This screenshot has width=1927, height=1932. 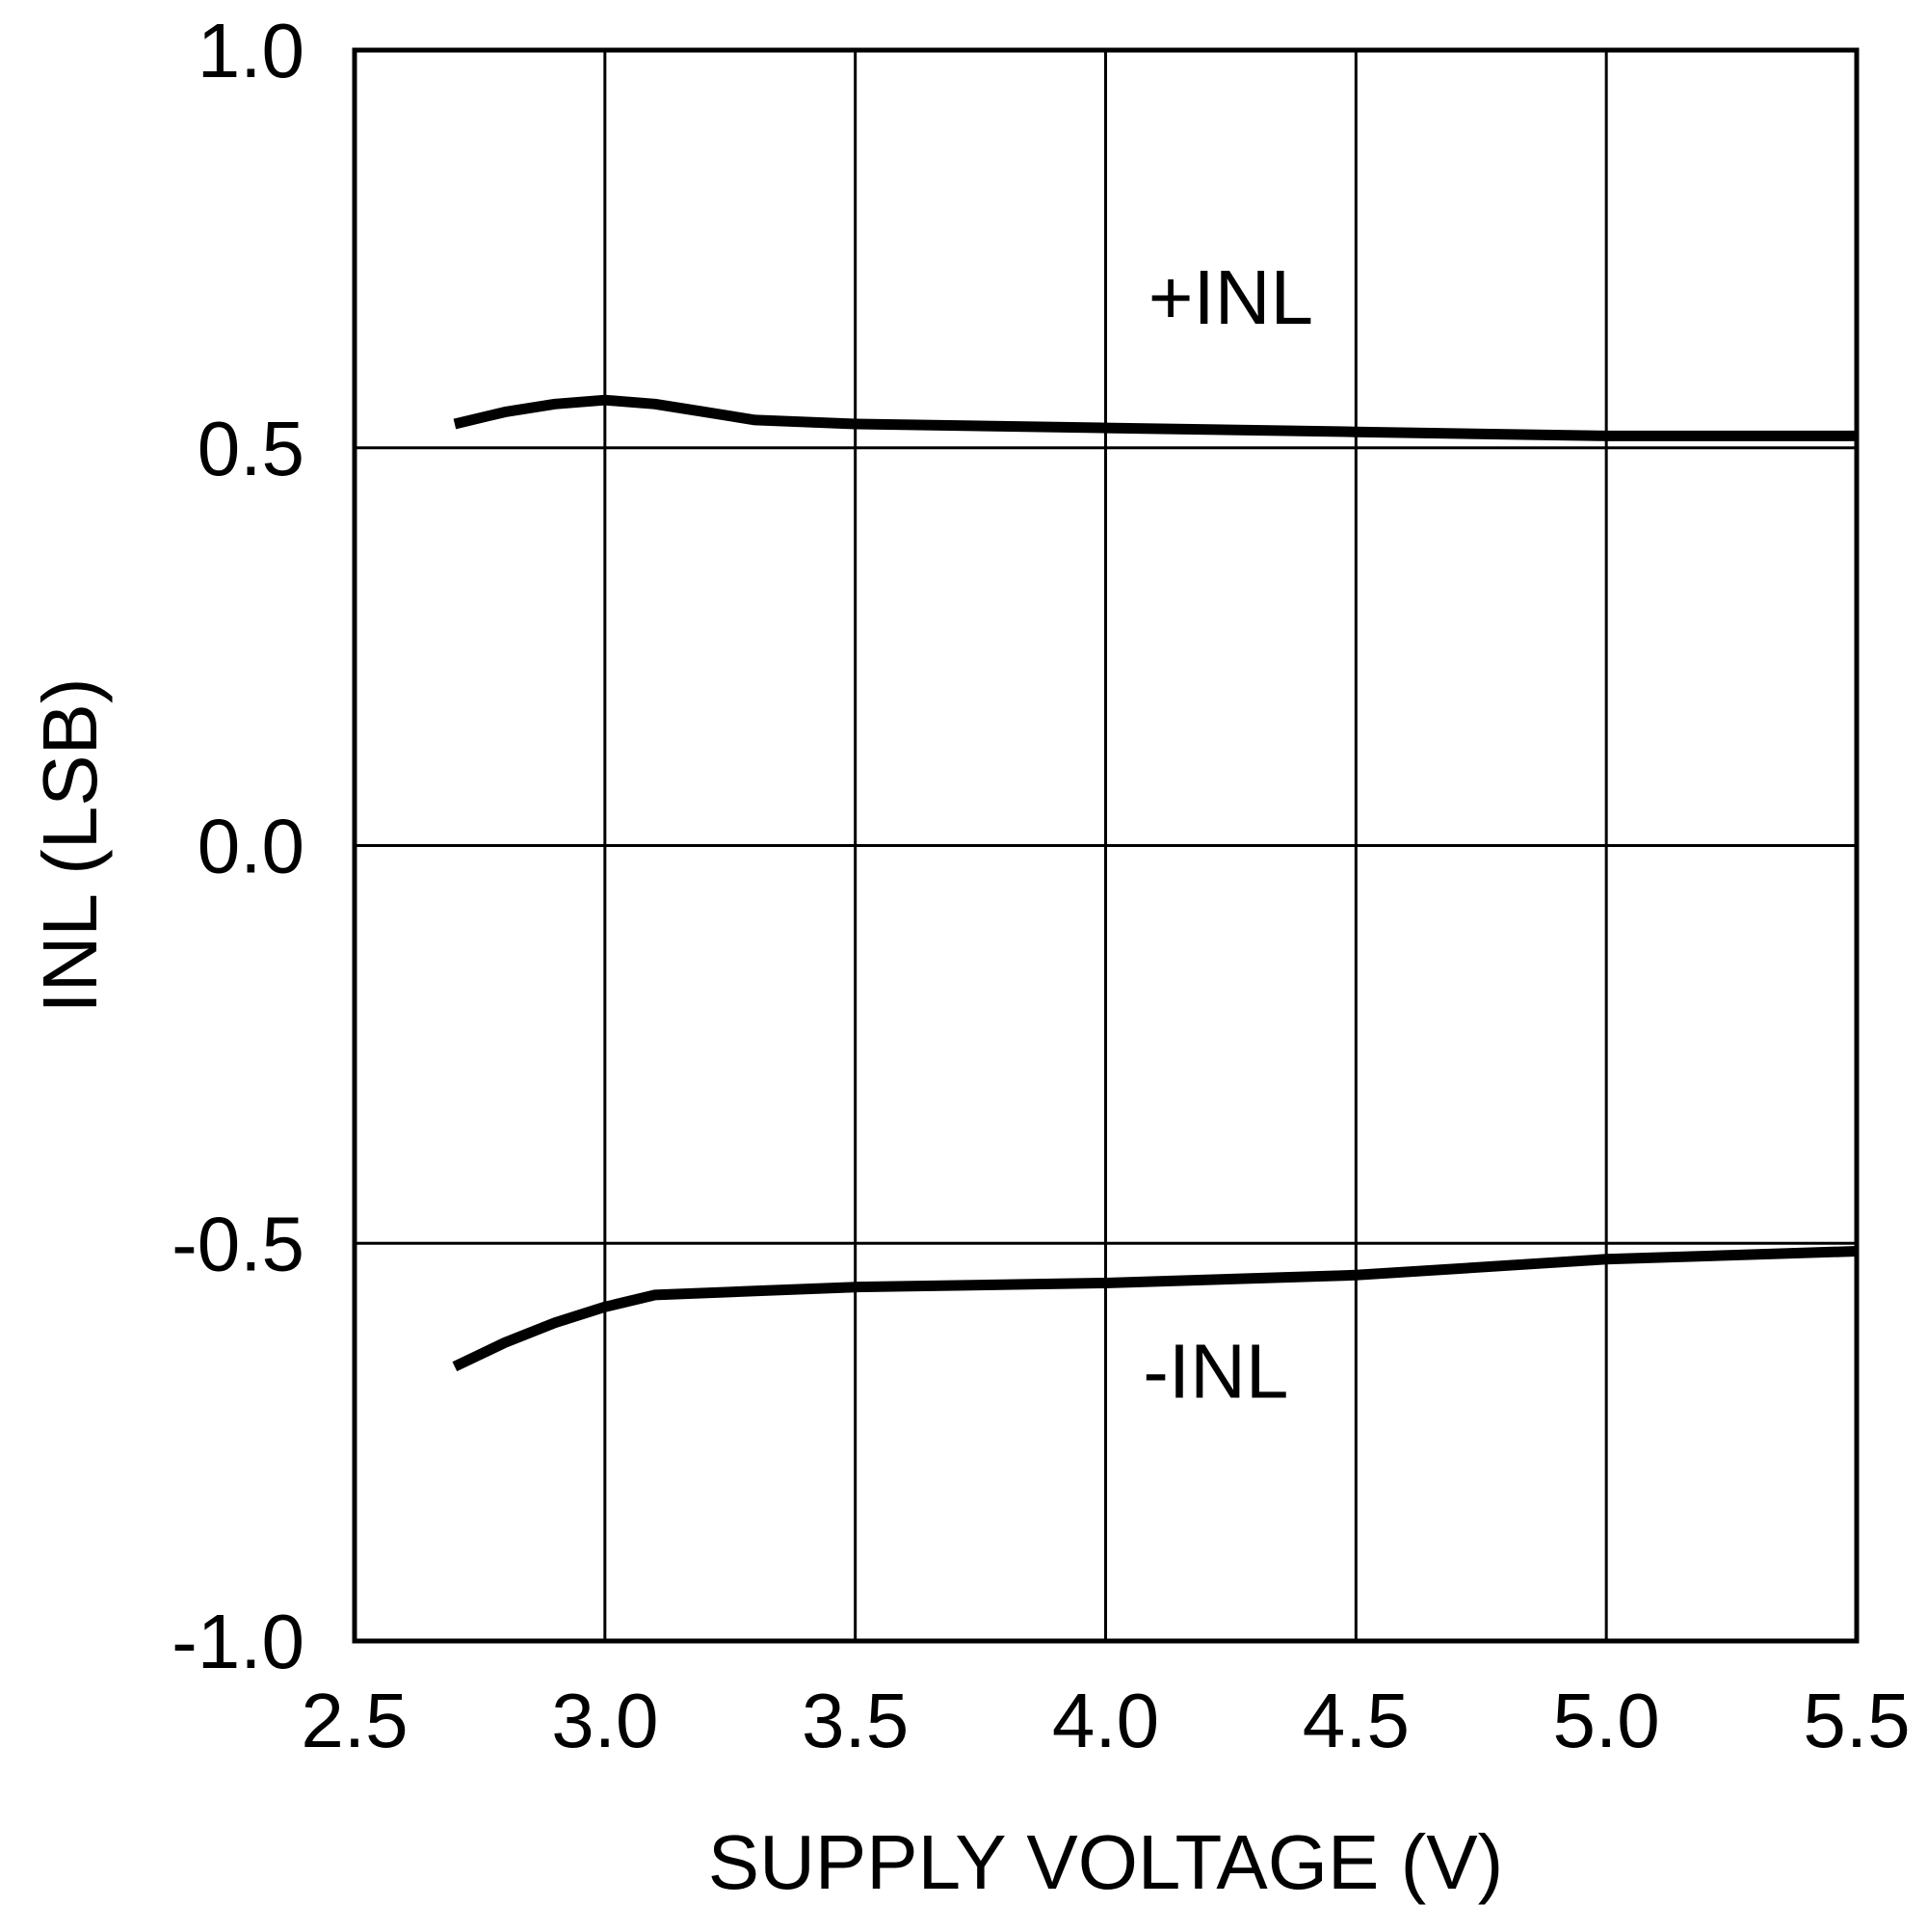 I want to click on y-tick-label: 0.0, so click(x=251, y=846).